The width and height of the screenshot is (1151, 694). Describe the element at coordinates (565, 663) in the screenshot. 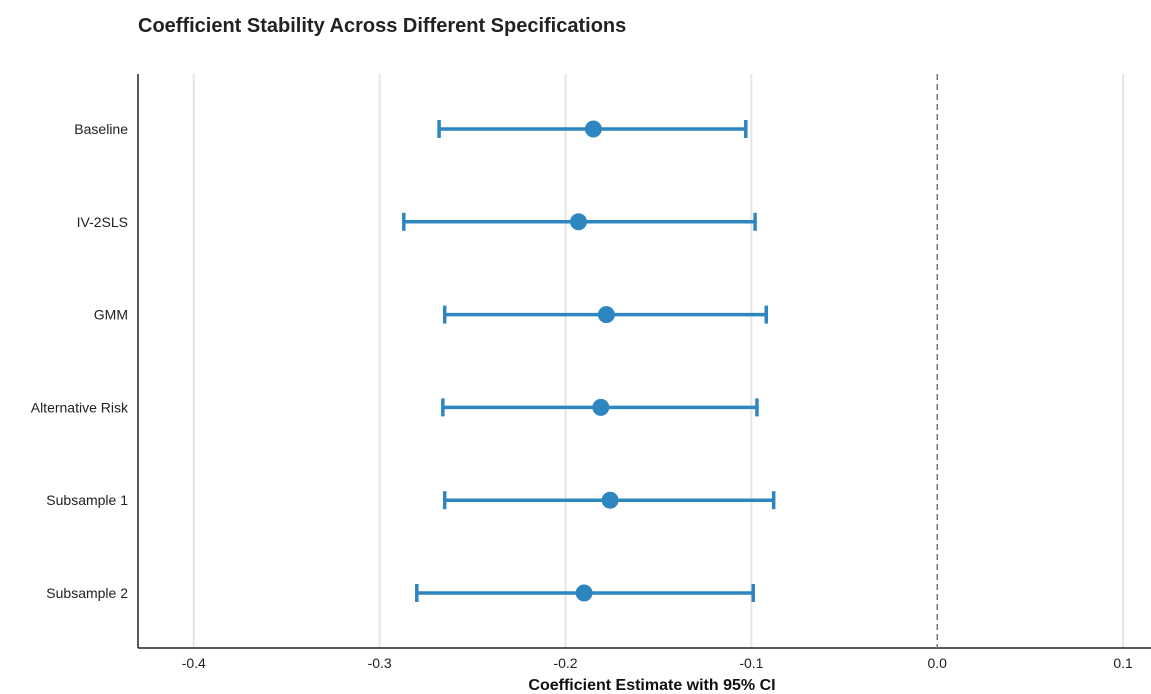

I see `x-tick-label: -0.2` at that location.